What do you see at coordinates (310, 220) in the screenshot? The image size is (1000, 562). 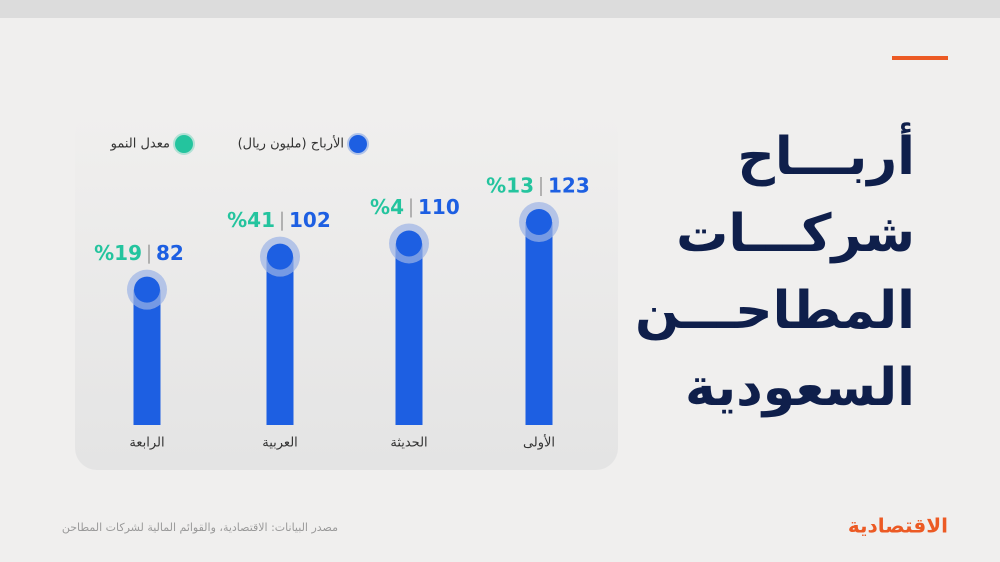 I see `value-label: 102` at bounding box center [310, 220].